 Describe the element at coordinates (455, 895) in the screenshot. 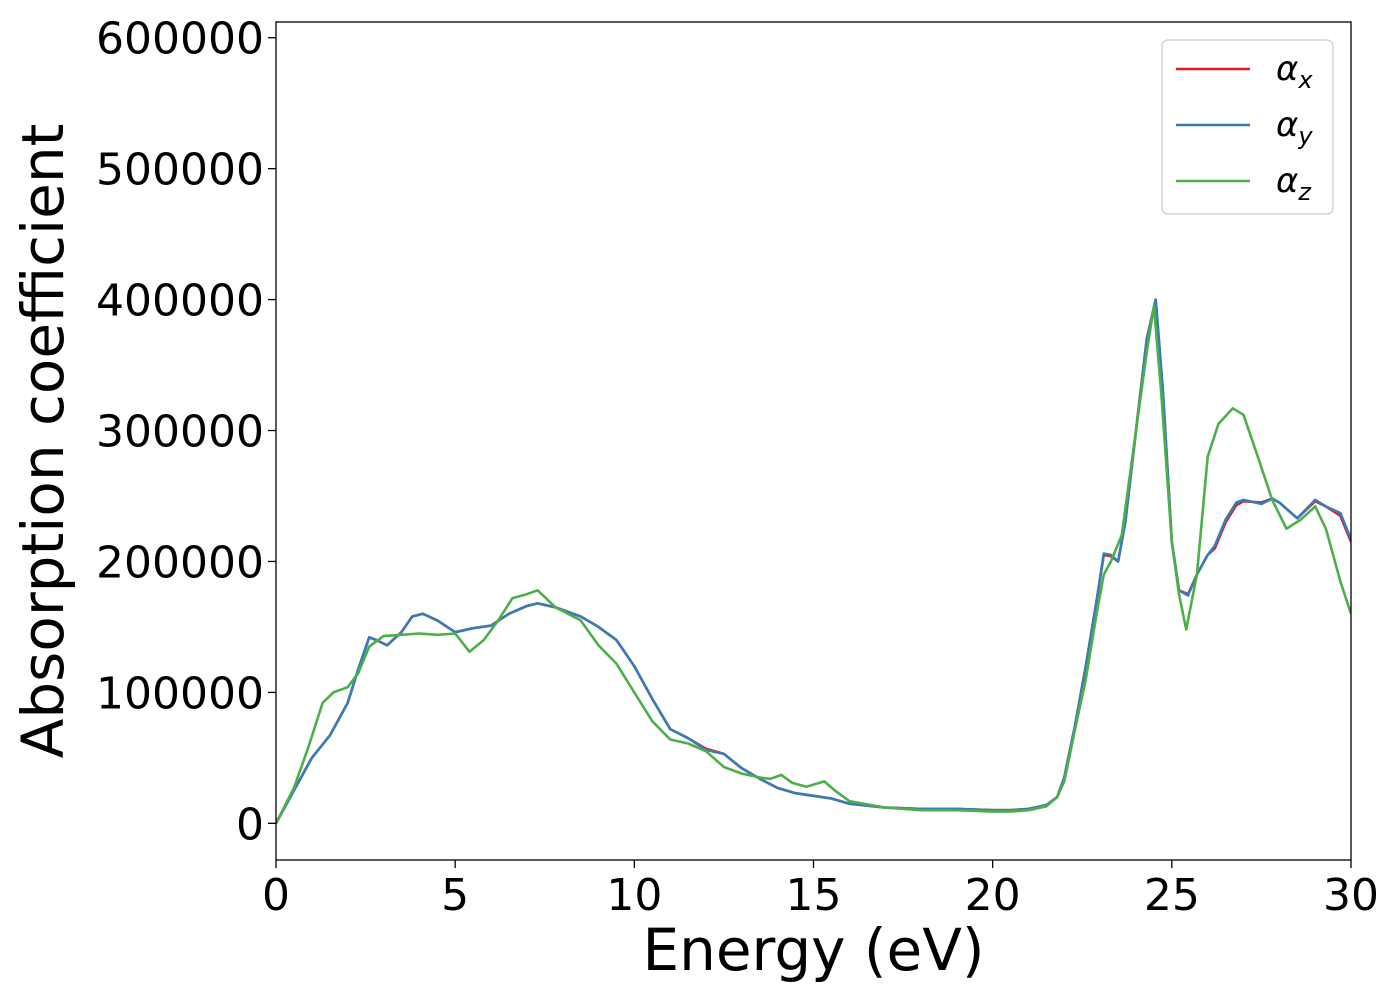

I see `x-tick-label: 5` at that location.